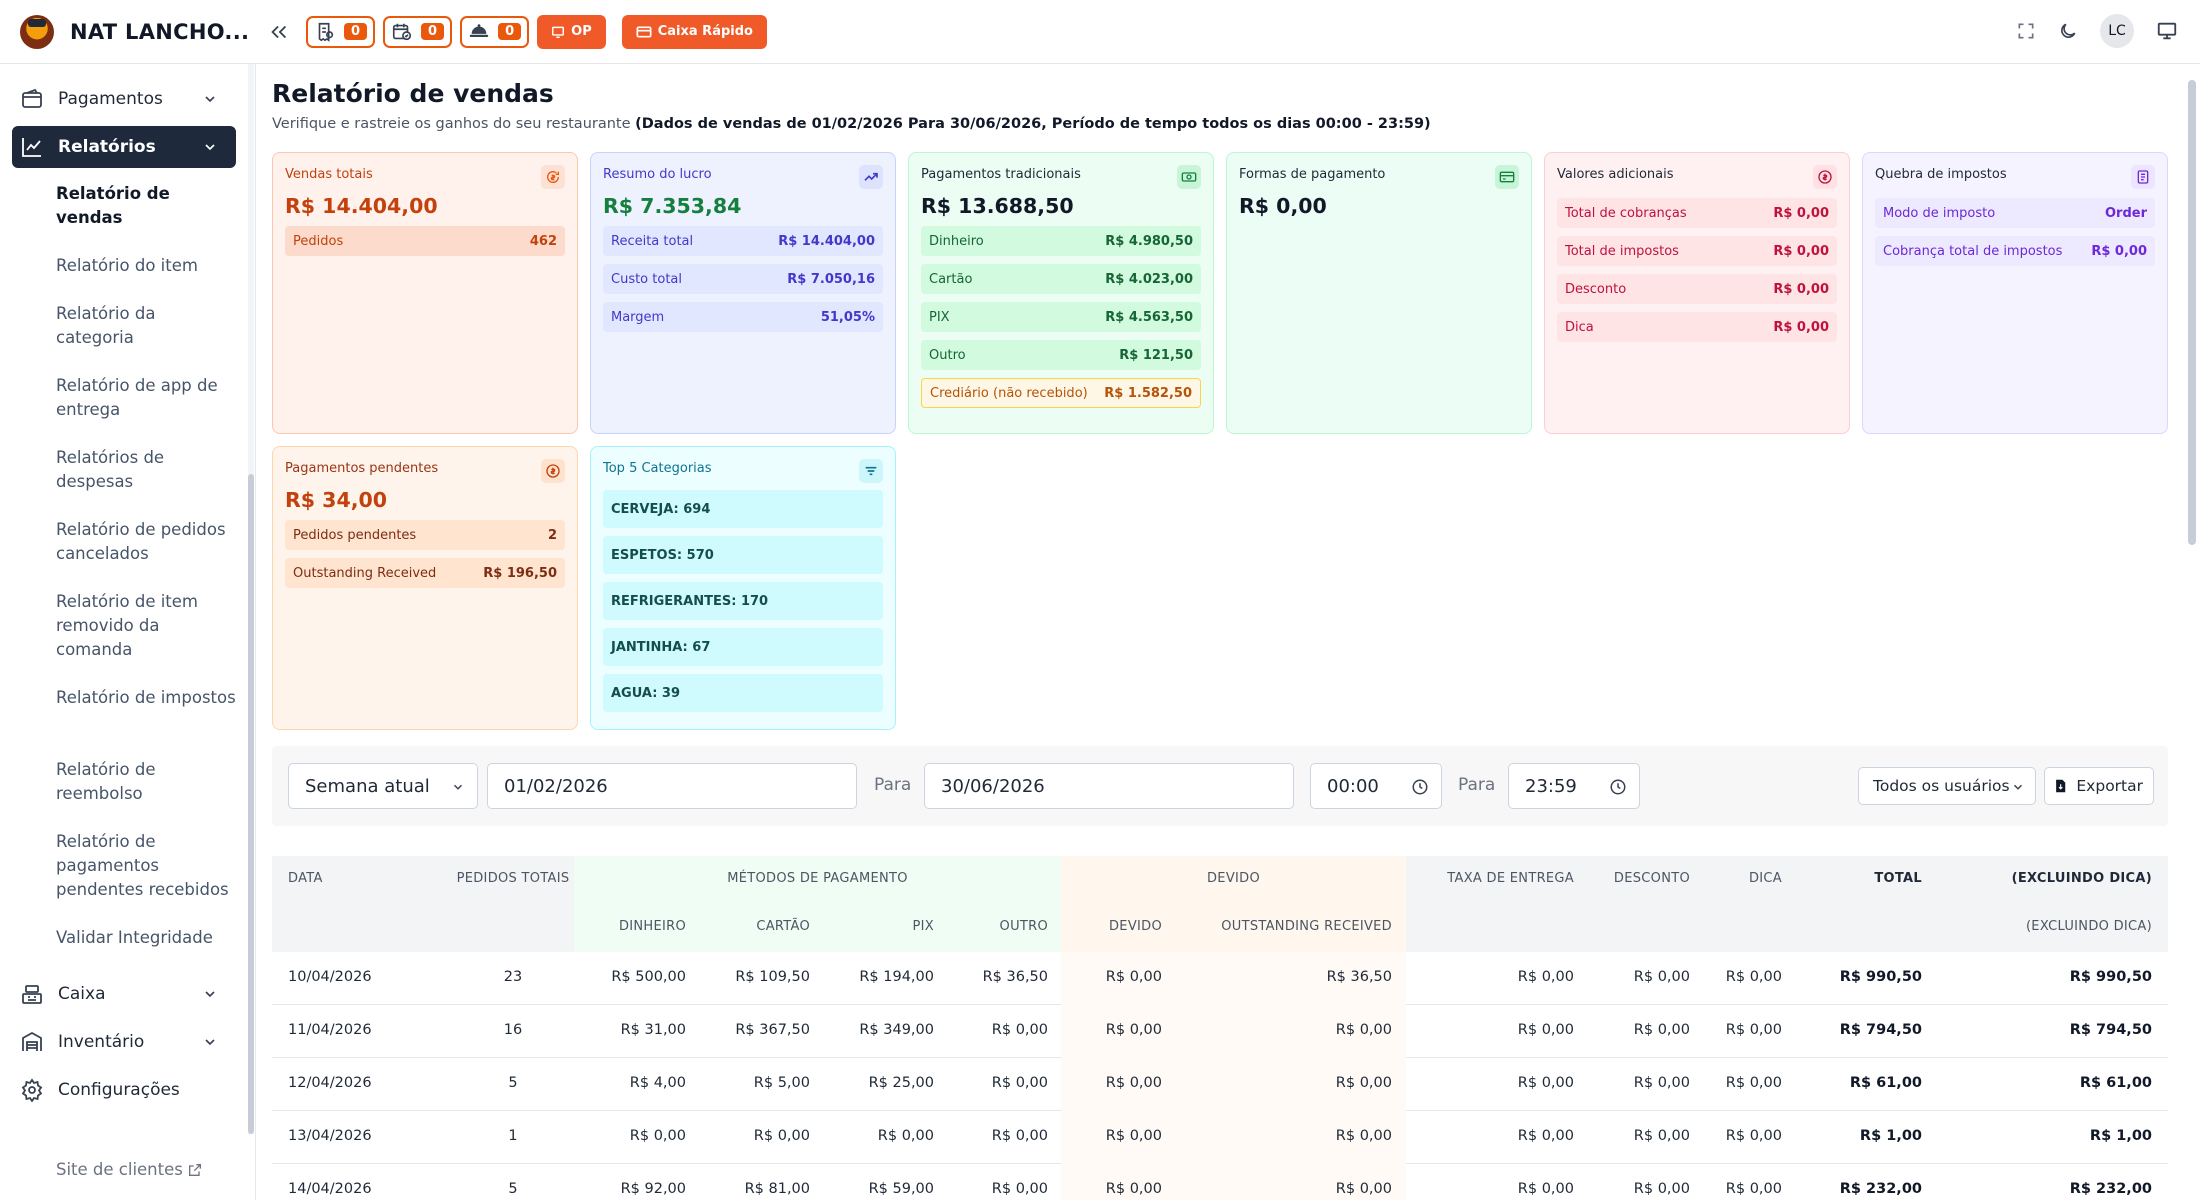 Image resolution: width=2200 pixels, height=1200 pixels. I want to click on row-label: Pedidos pendentes, so click(355, 535).